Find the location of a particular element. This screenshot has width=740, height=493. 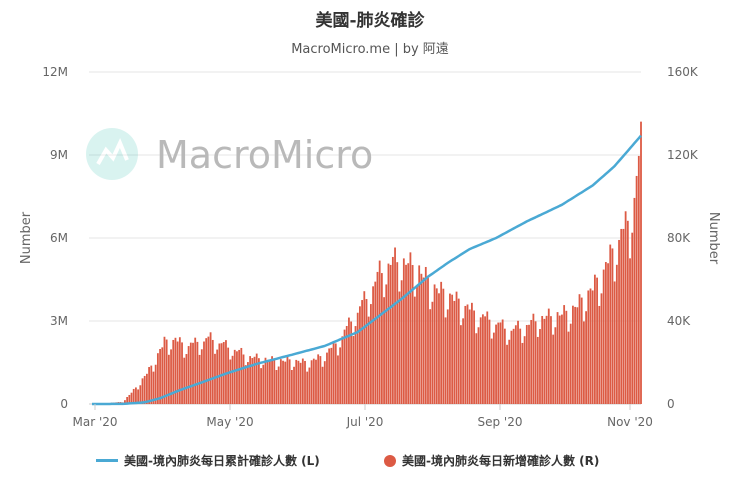

y-right-tick-label: 80K is located at coordinates (679, 238).